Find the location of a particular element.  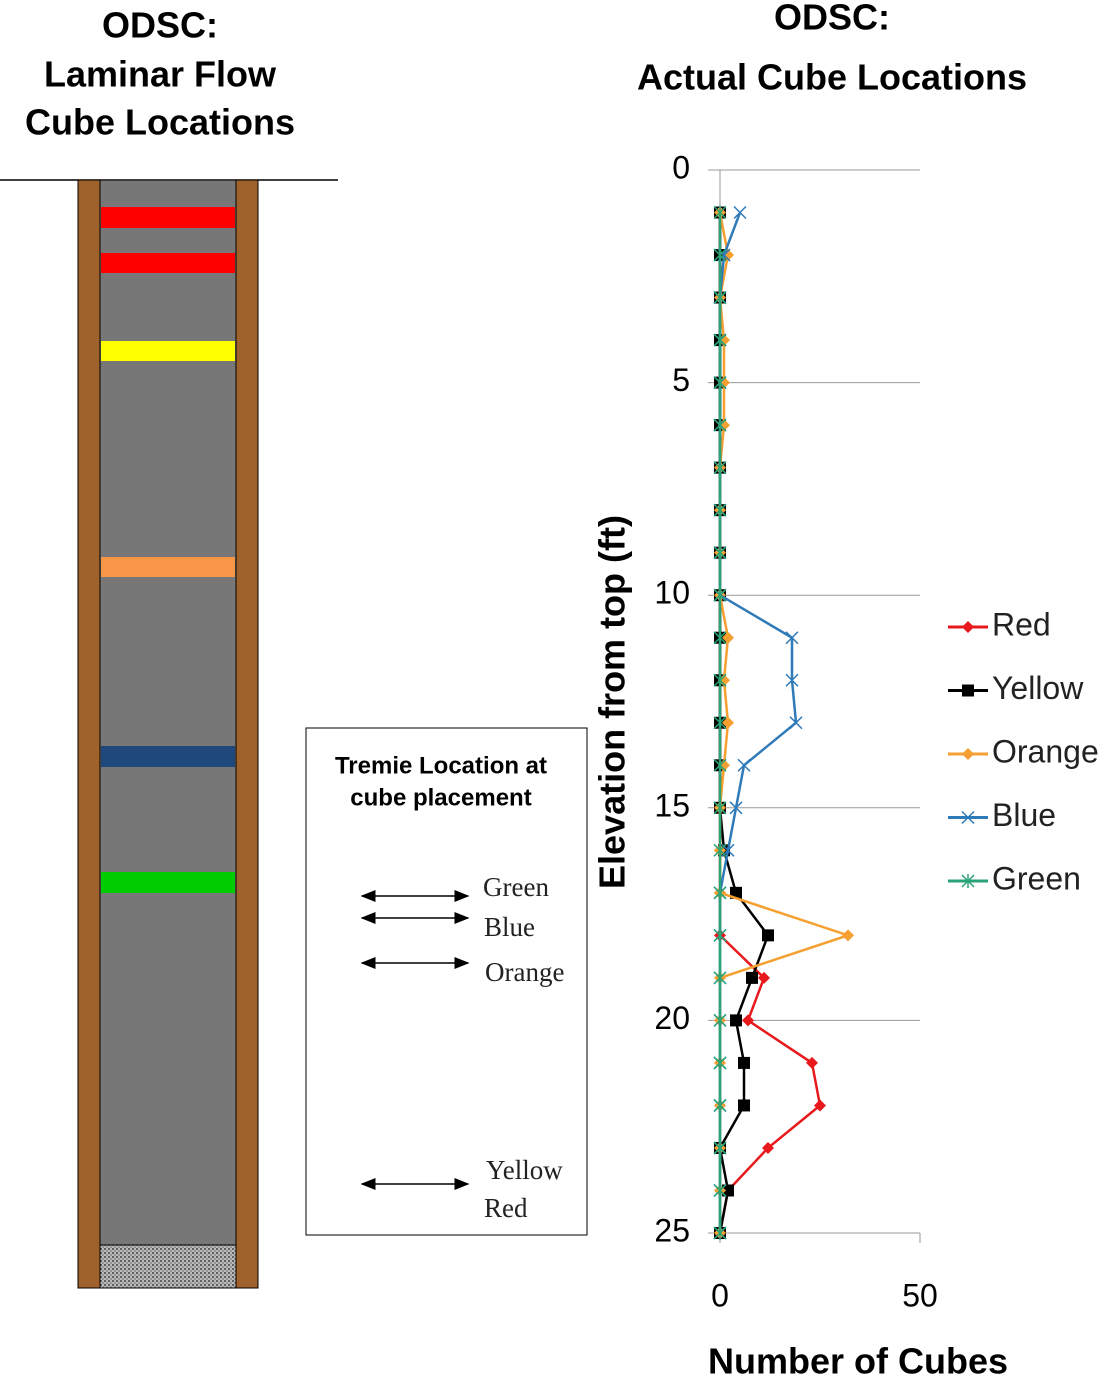

tremie-label: Orange is located at coordinates (524, 972).